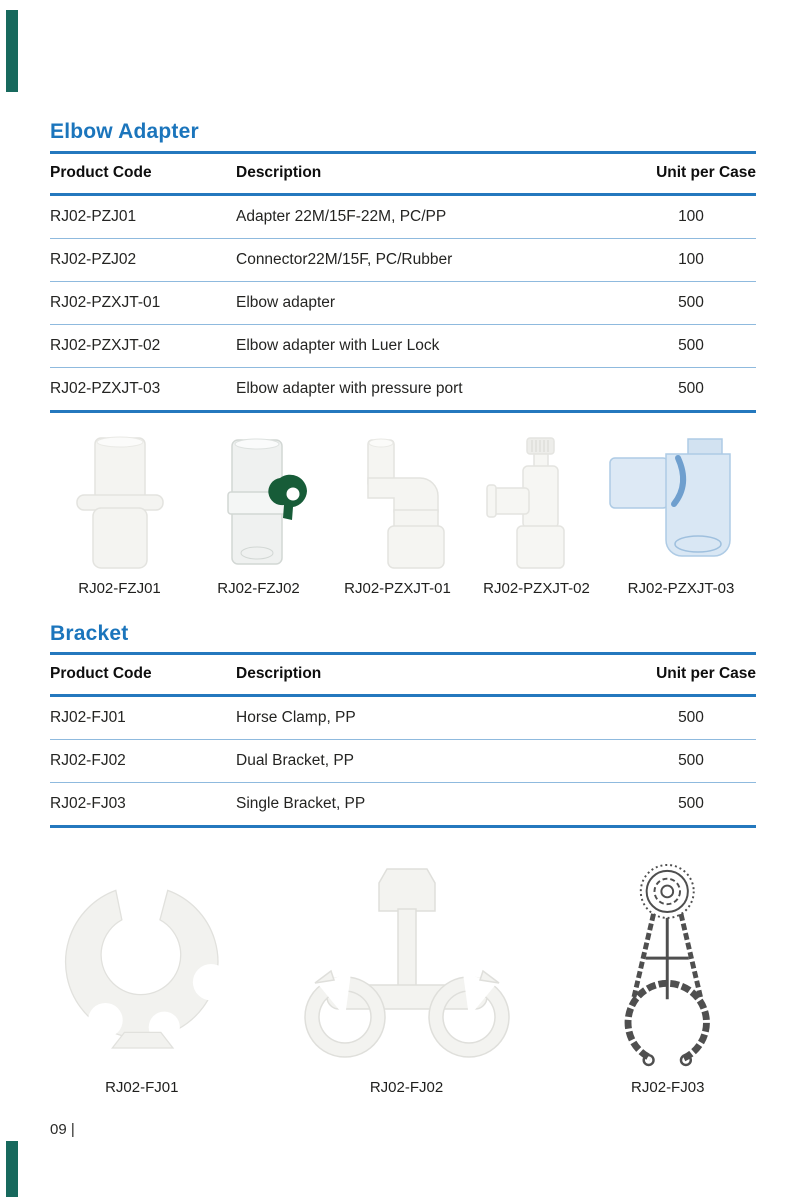 The height and width of the screenshot is (1200, 800). What do you see at coordinates (258, 502) in the screenshot?
I see `product-image-rj02-fzj02` at bounding box center [258, 502].